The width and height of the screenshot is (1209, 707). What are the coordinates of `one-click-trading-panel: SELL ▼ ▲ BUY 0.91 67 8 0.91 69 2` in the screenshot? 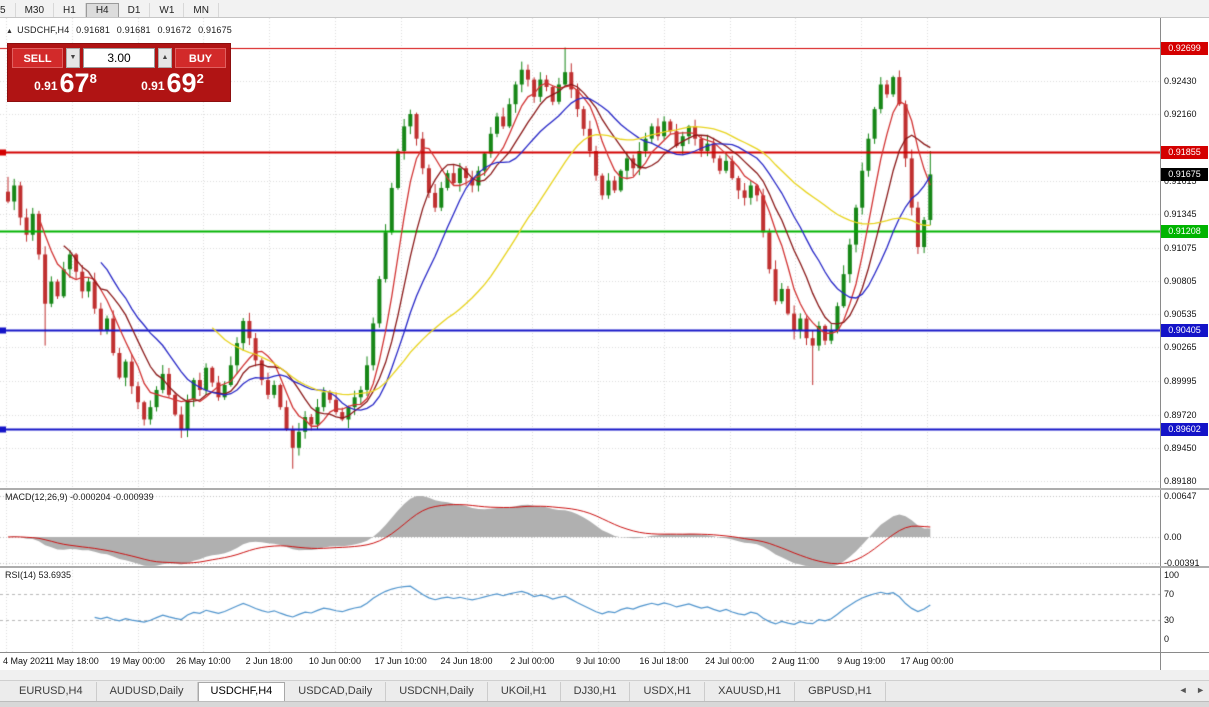 It's located at (119, 72).